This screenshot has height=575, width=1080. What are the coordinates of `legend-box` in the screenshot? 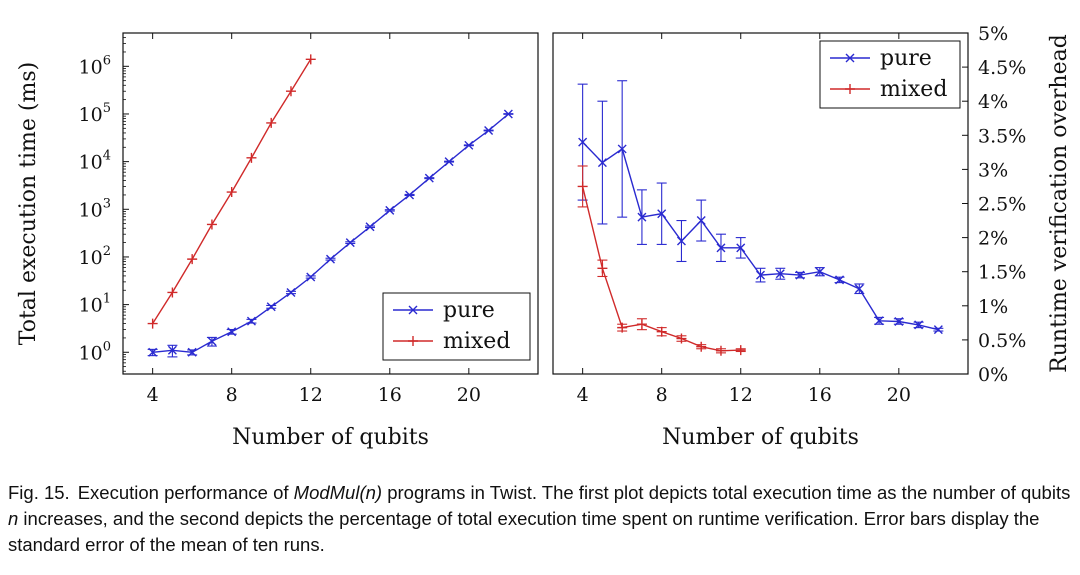 It's located at (890, 74).